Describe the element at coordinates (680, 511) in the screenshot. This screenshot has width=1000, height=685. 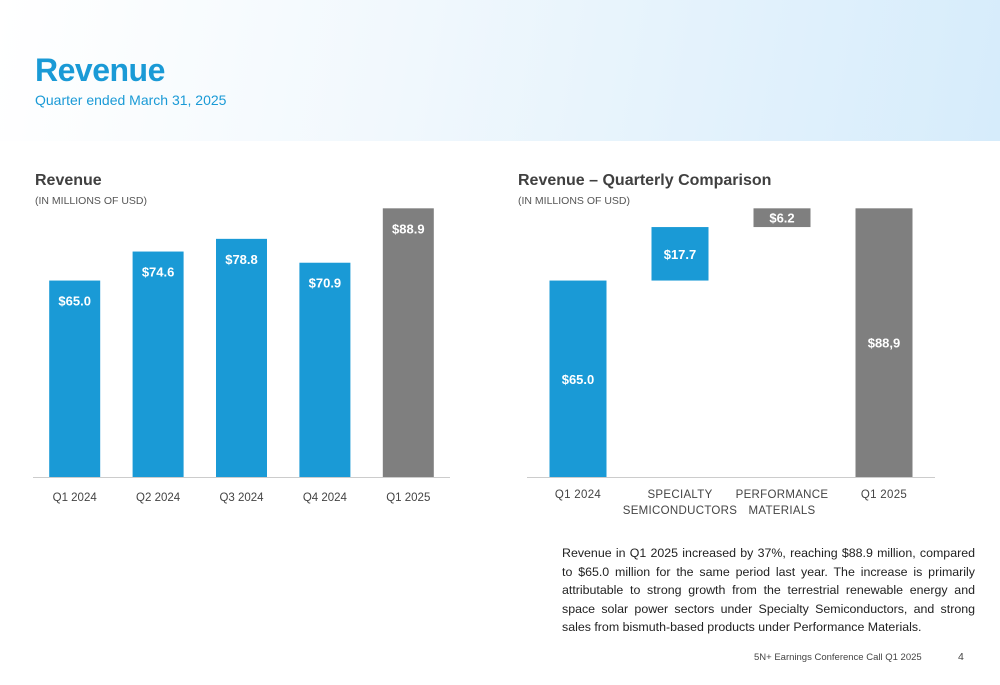
I see `right-x-tick-1-1: SEMICONDUCTORS` at that location.